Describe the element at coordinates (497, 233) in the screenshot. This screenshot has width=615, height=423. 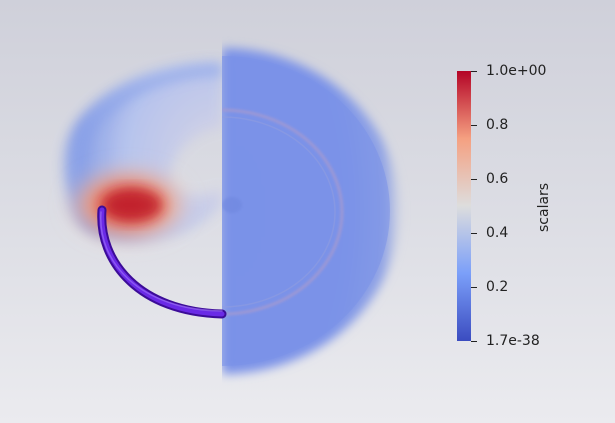
I see `colorbar-label-0-4: 0.4` at that location.